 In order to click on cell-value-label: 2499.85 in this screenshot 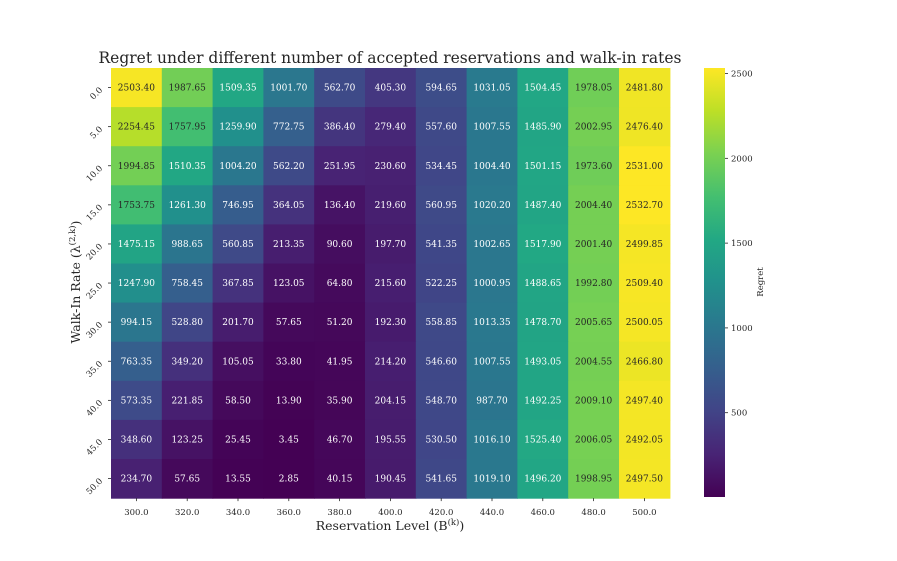, I will do `click(644, 245)`.